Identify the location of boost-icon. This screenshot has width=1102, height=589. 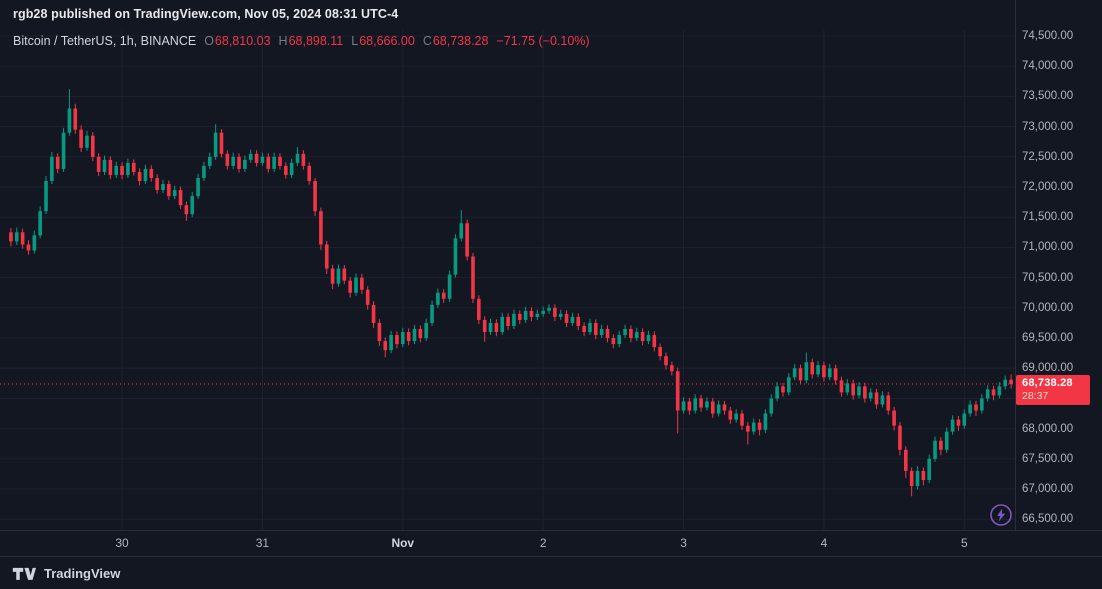
(1001, 515).